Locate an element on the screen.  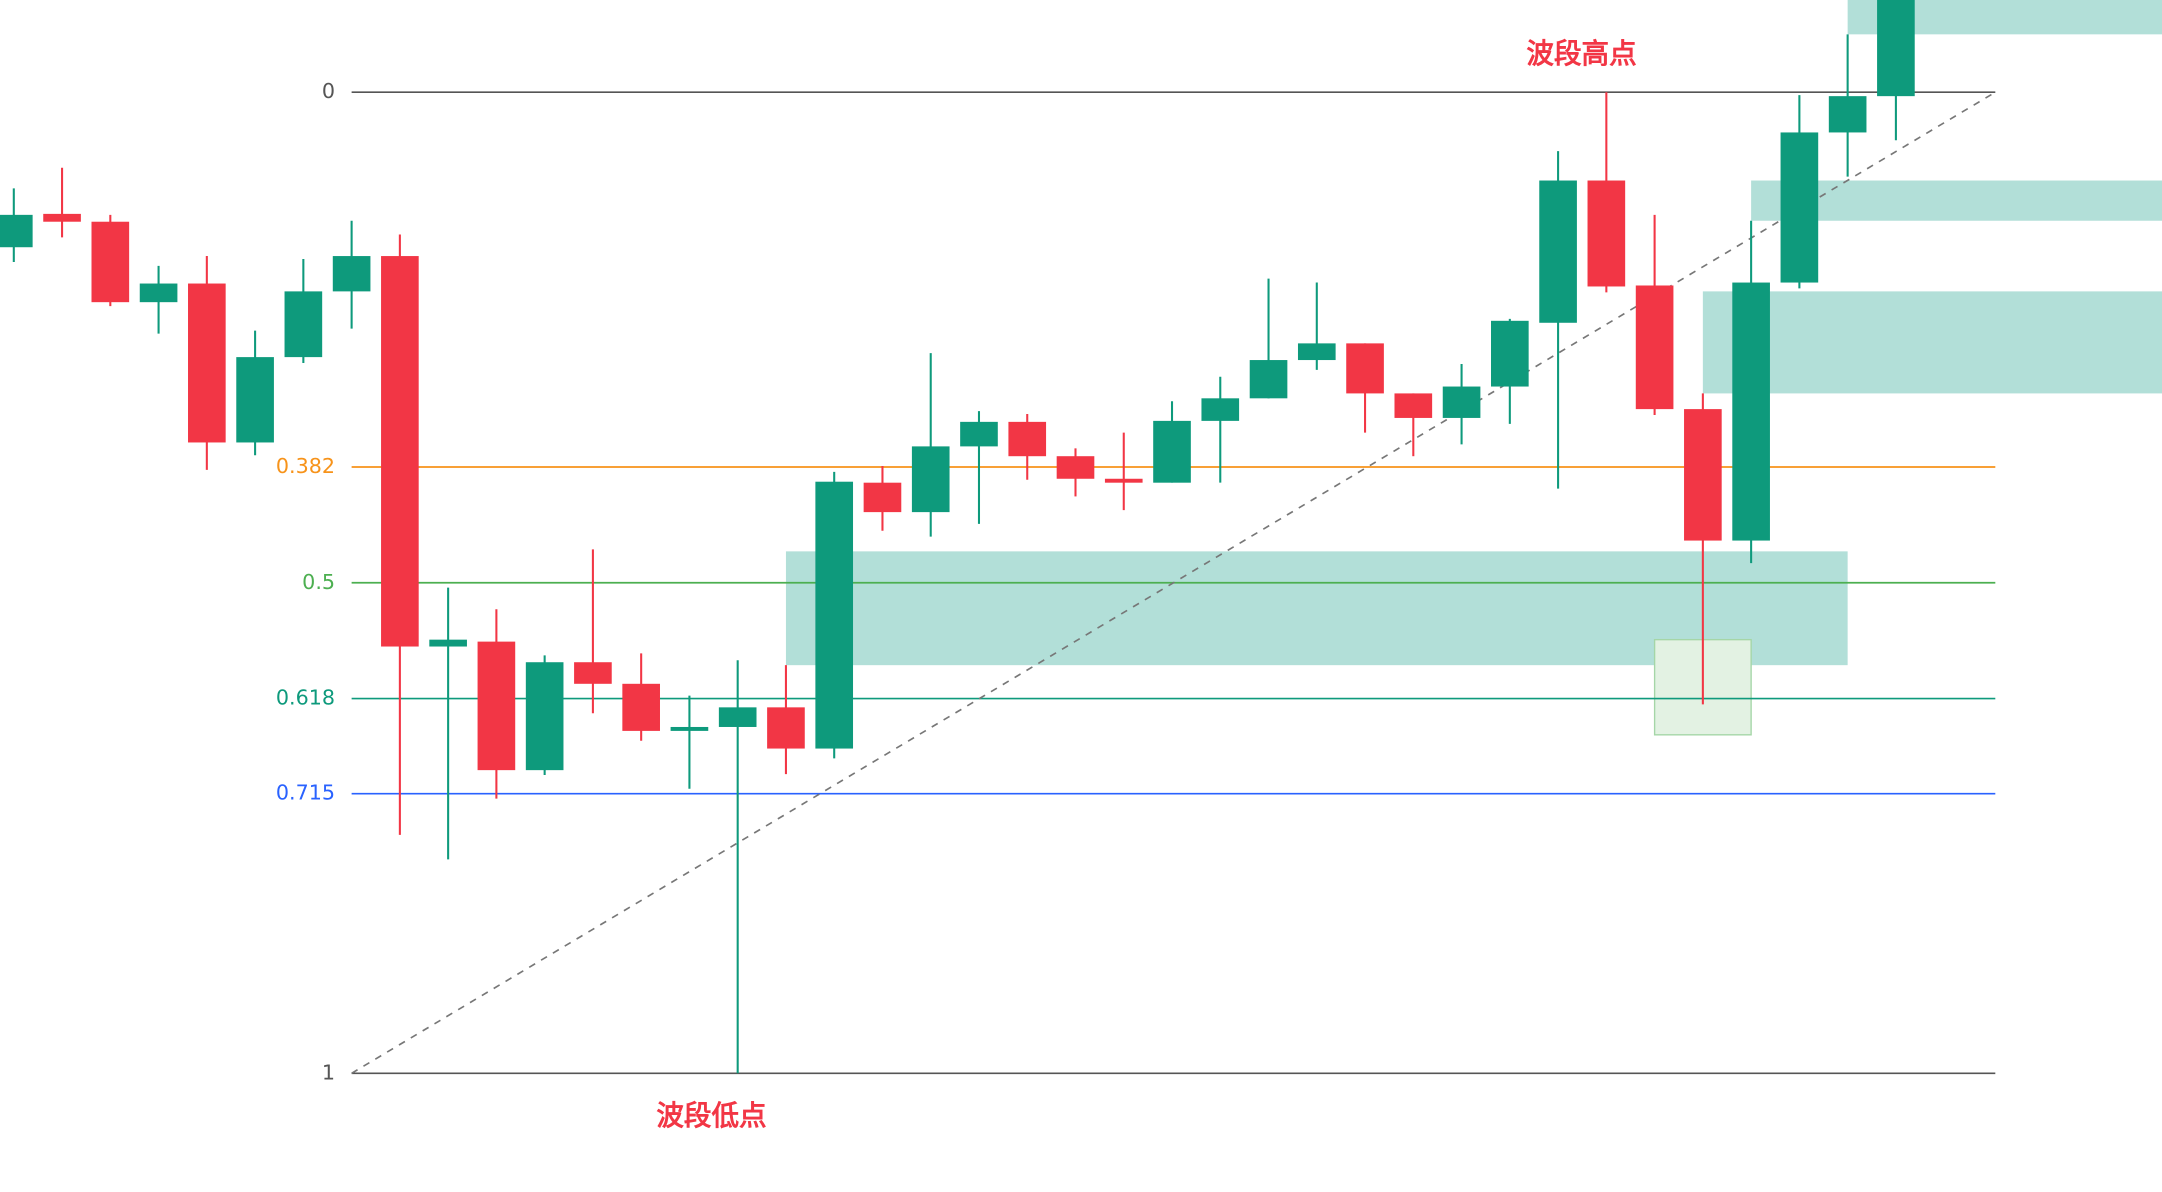
y-tick-label: 0.618 is located at coordinates (305, 698).